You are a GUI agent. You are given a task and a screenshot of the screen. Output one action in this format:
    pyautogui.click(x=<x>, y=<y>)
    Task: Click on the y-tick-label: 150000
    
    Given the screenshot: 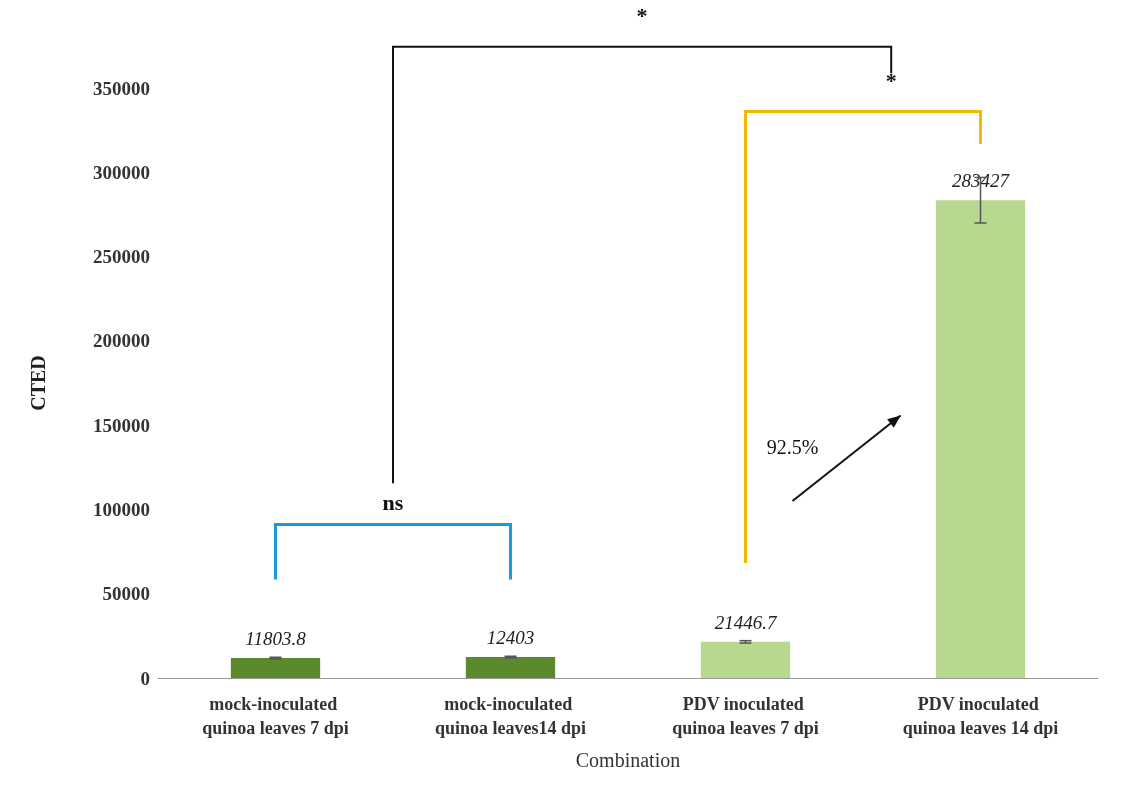 What is the action you would take?
    pyautogui.click(x=121, y=425)
    